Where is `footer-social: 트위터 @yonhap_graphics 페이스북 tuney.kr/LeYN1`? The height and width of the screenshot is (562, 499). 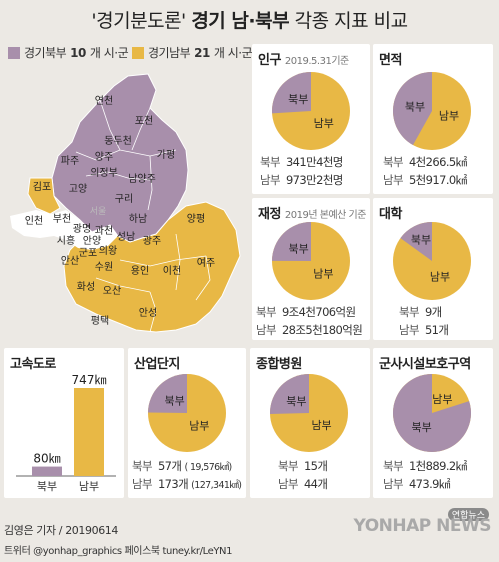
footer-social: 트위터 @yonhap_graphics 페이스북 tuney.kr/LeYN1 is located at coordinates (118, 551).